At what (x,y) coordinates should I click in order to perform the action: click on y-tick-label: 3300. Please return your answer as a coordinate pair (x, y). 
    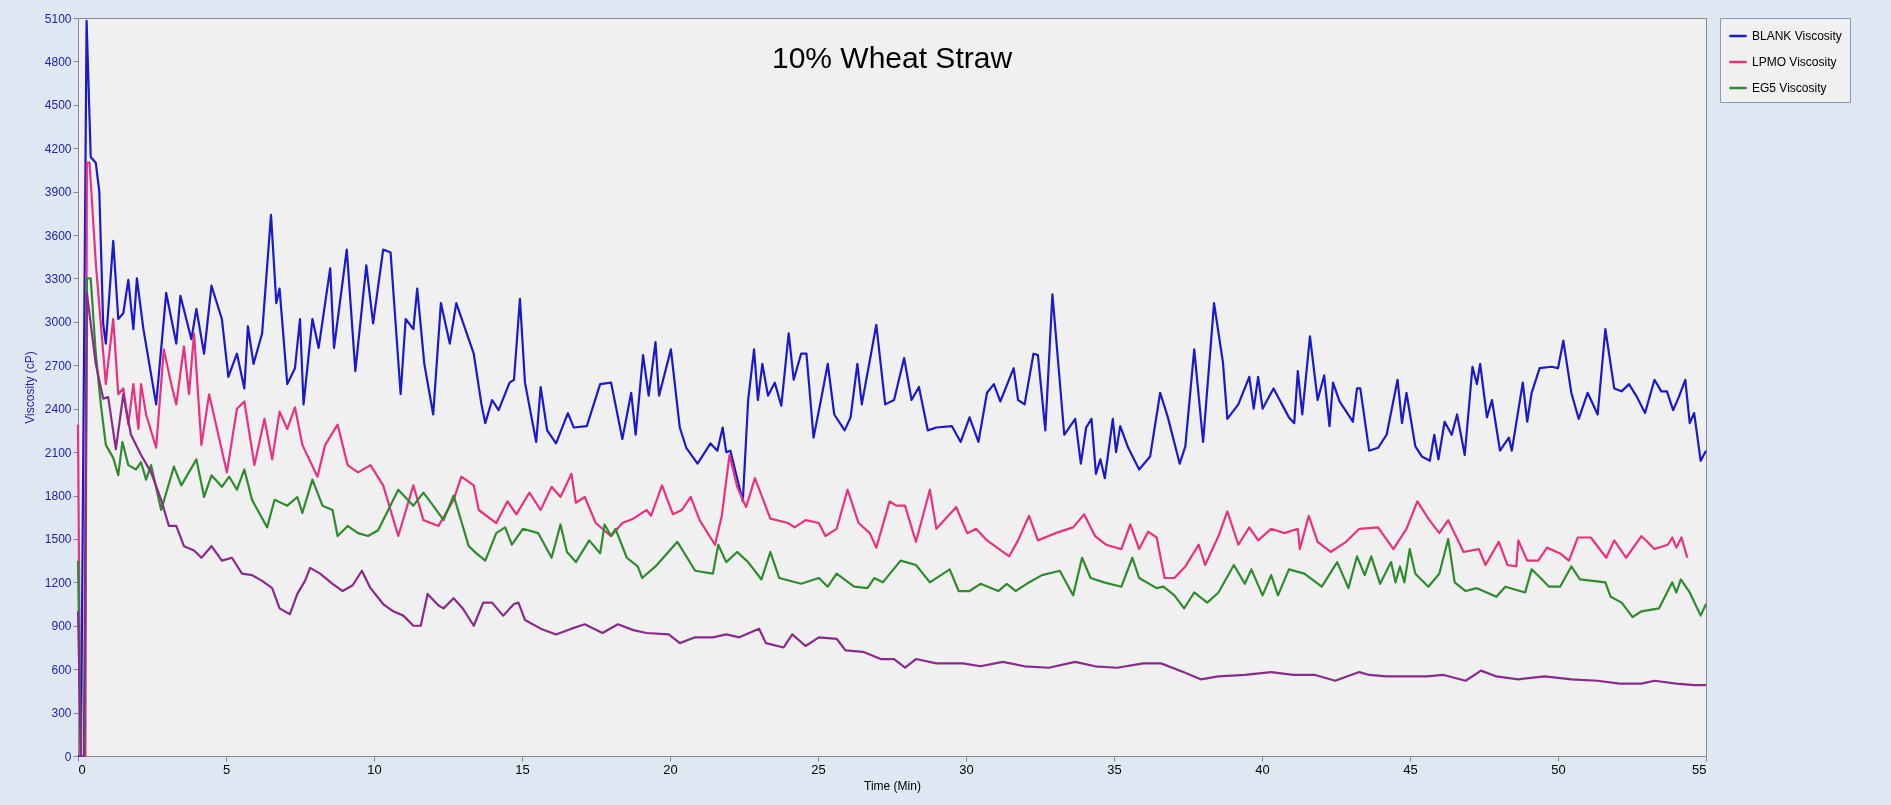
    Looking at the image, I should click on (58, 278).